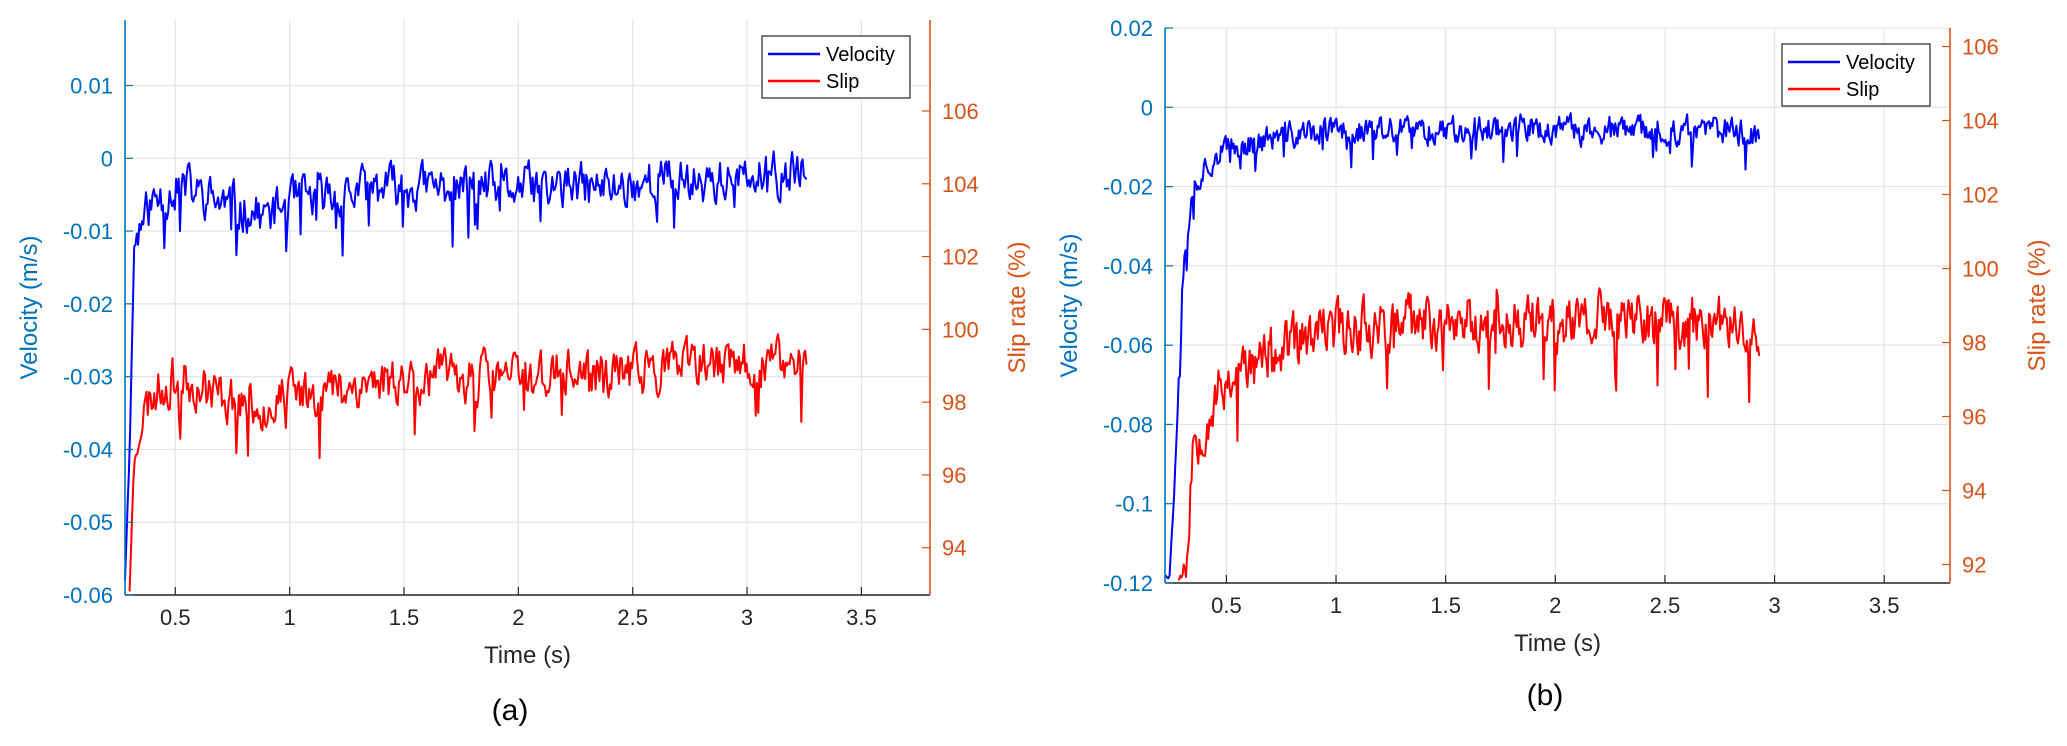  Describe the element at coordinates (88, 522) in the screenshot. I see `y-left-tick-label: -0.05` at that location.